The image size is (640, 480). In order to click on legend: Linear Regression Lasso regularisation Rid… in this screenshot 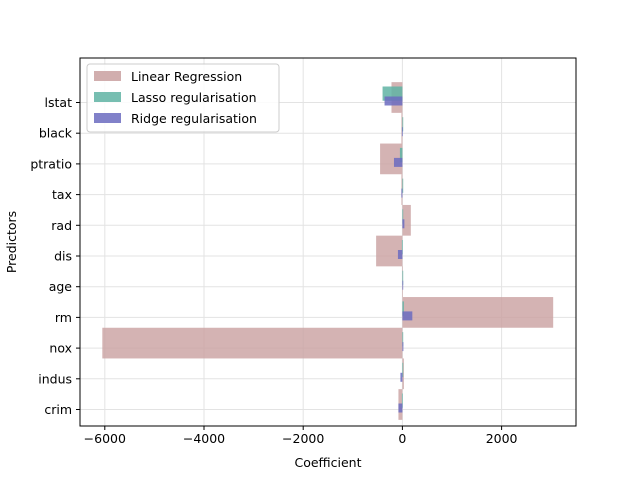, I will do `click(183, 98)`.